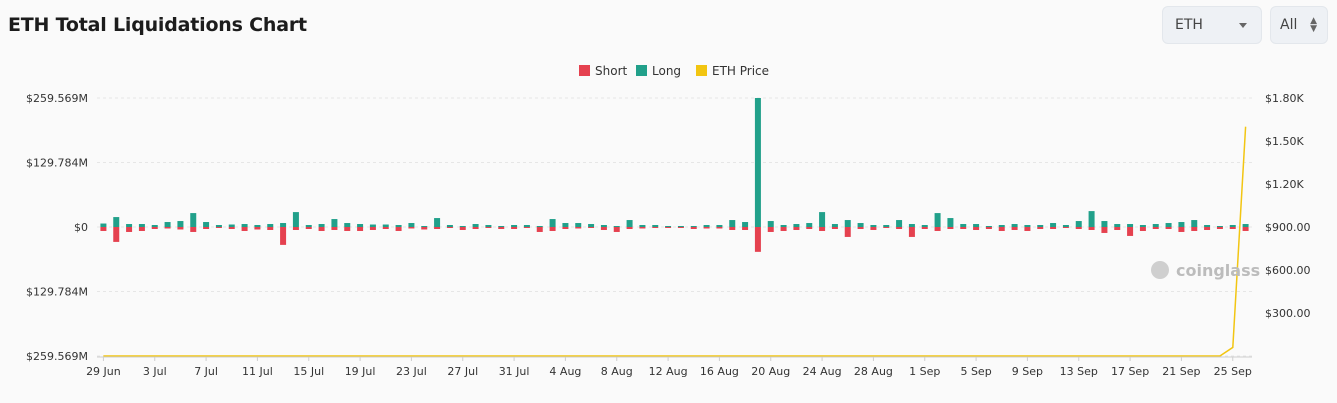  What do you see at coordinates (1284, 98) in the screenshot?
I see `right-tick-label: $1.80K` at bounding box center [1284, 98].